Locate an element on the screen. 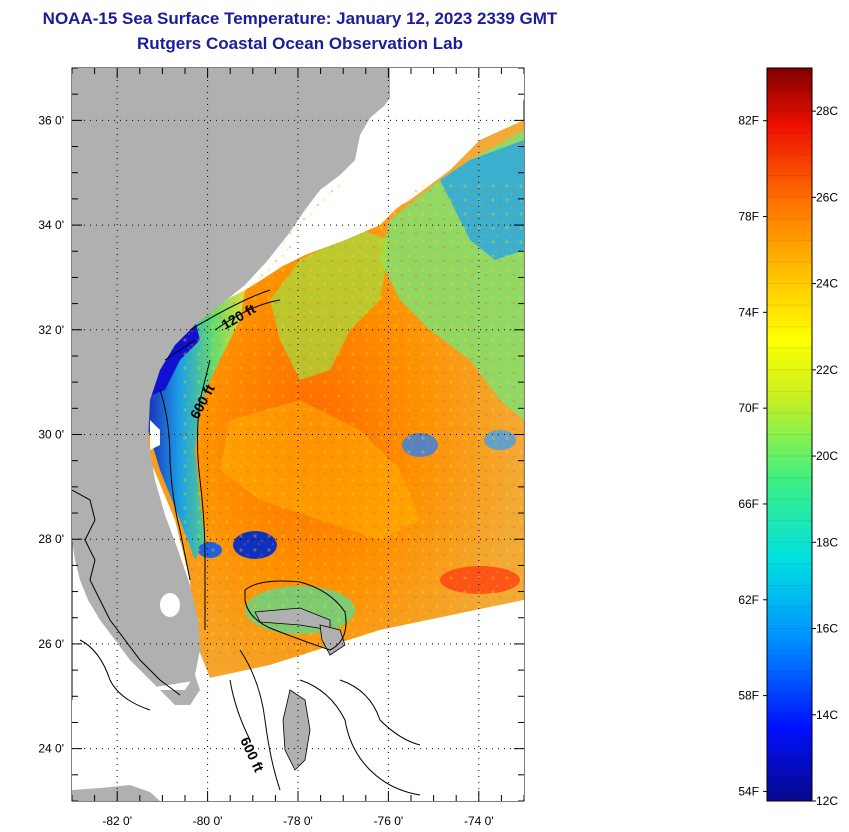 The image size is (849, 832). colorbar is located at coordinates (789, 434).